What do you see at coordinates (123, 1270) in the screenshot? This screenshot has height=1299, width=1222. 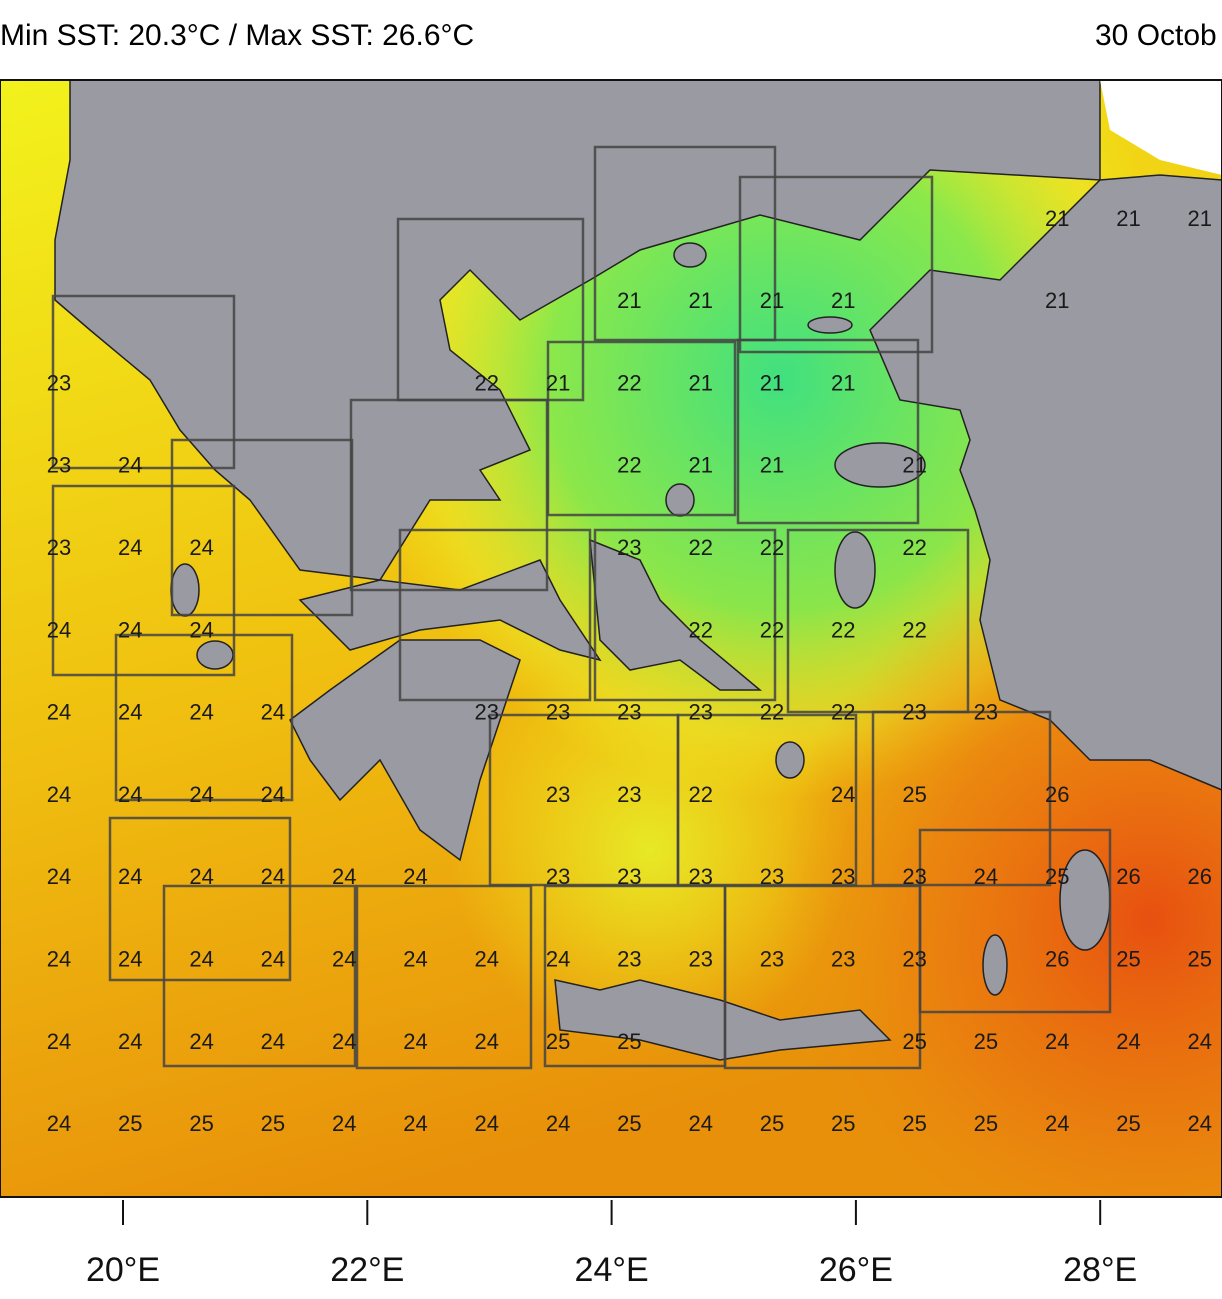 I see `x-axis-label: 20°E` at bounding box center [123, 1270].